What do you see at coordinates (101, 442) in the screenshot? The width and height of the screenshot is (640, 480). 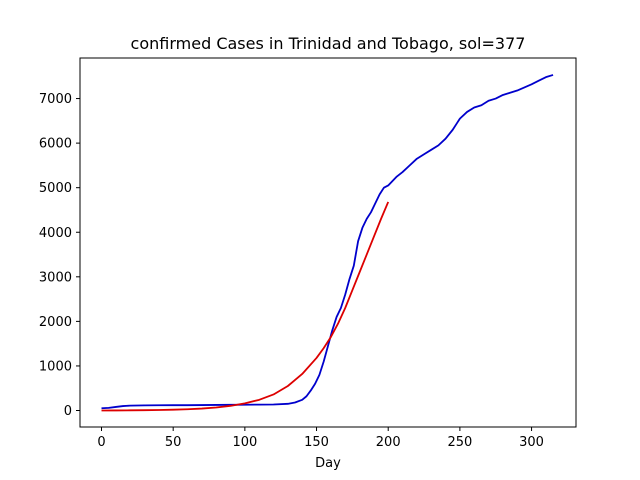 I see `x-tick-label: 0` at bounding box center [101, 442].